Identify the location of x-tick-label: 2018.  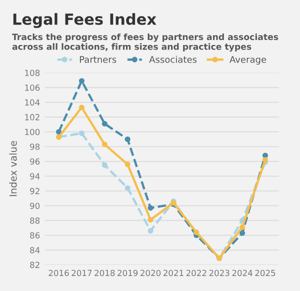
(104, 273).